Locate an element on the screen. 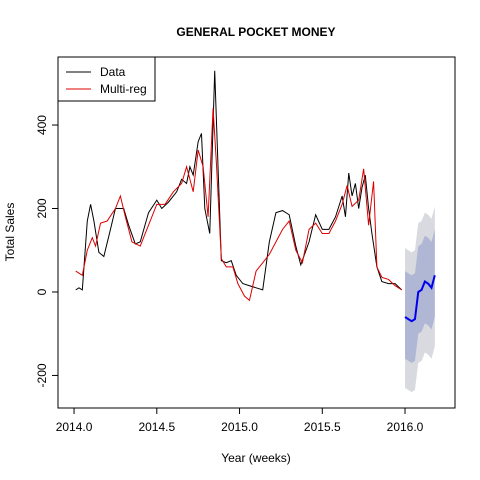  y-tick-label: 200 is located at coordinates (42, 208).